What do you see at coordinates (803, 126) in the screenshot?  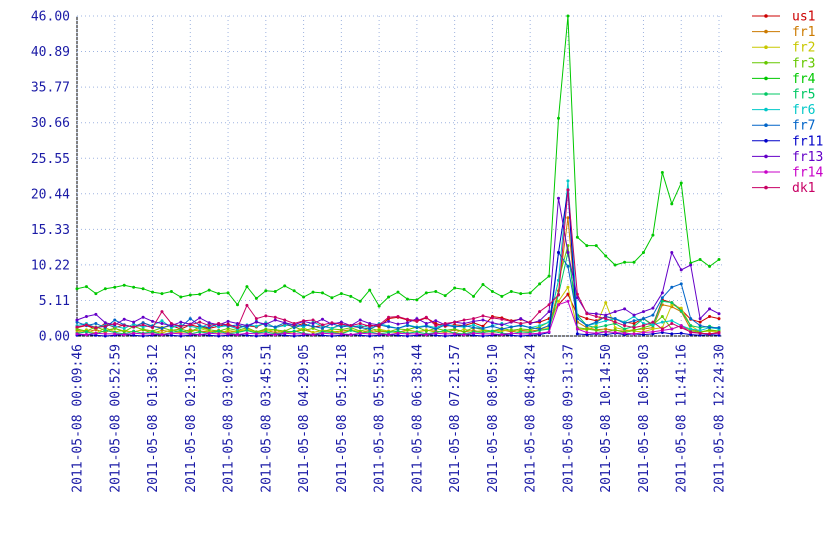 I see `legend-label: fr7` at bounding box center [803, 126].